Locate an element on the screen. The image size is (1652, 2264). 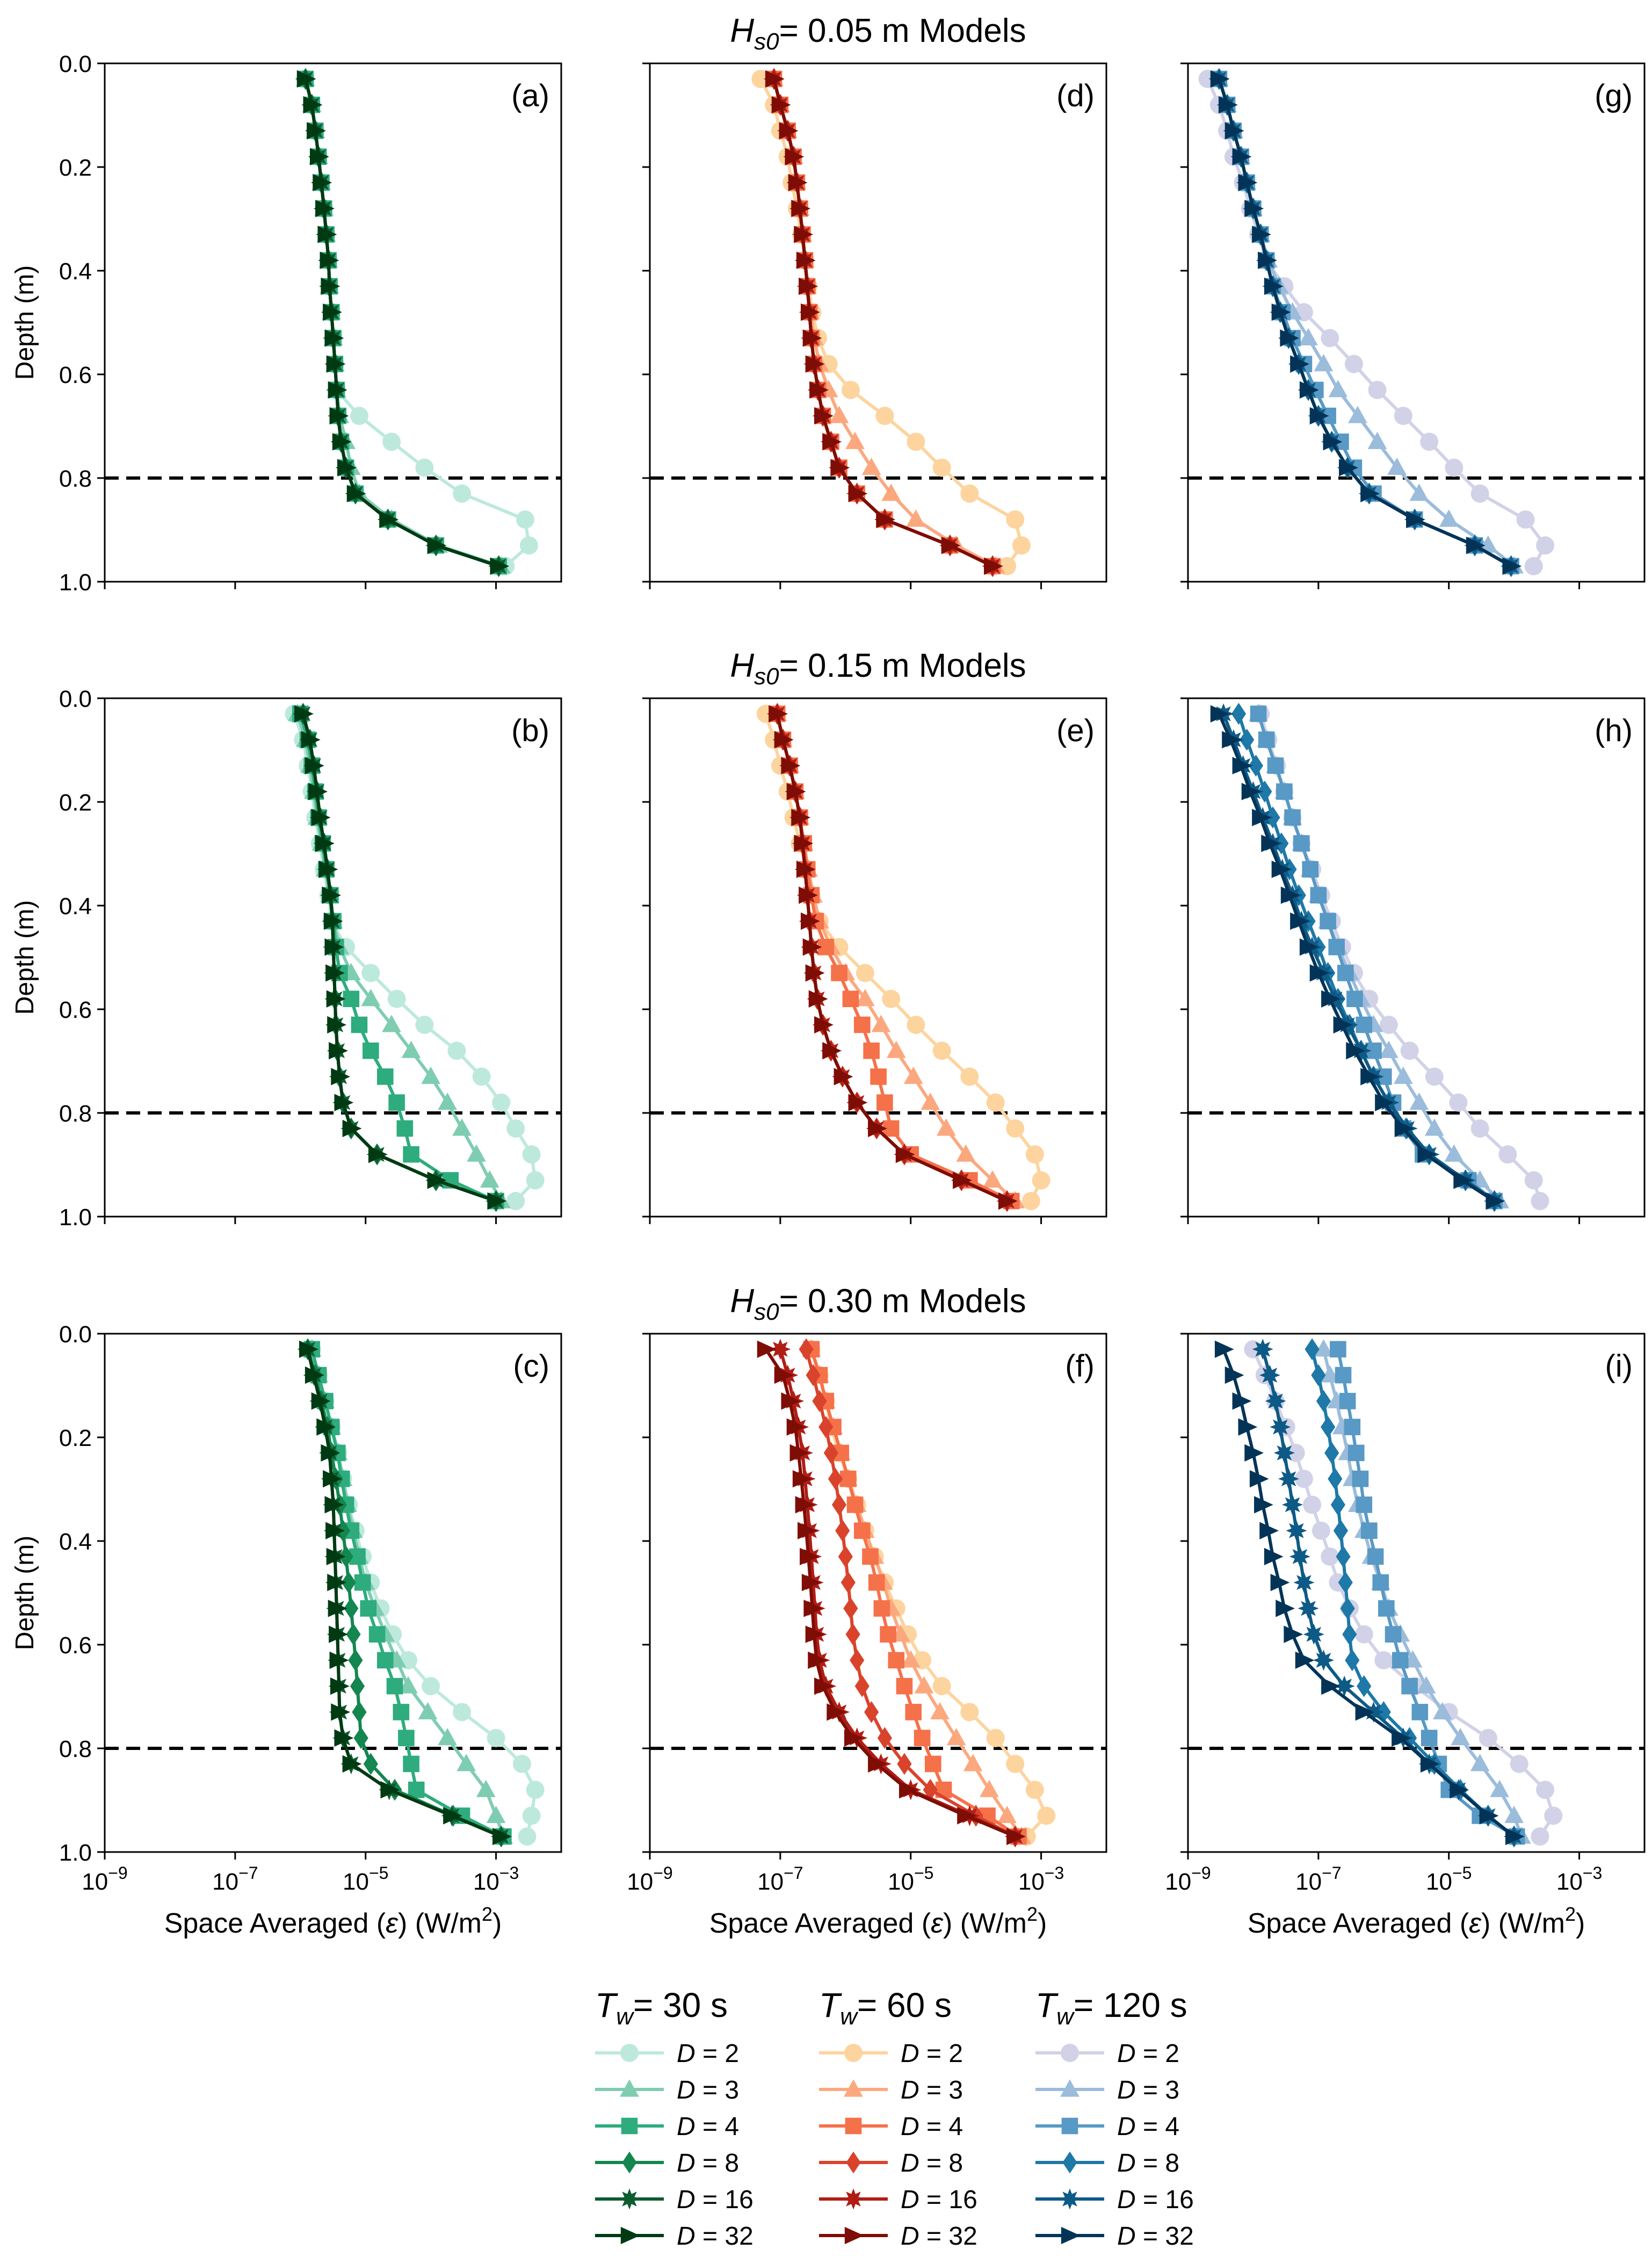
x-tick-label: 10⁻³ is located at coordinates (1579, 1879).